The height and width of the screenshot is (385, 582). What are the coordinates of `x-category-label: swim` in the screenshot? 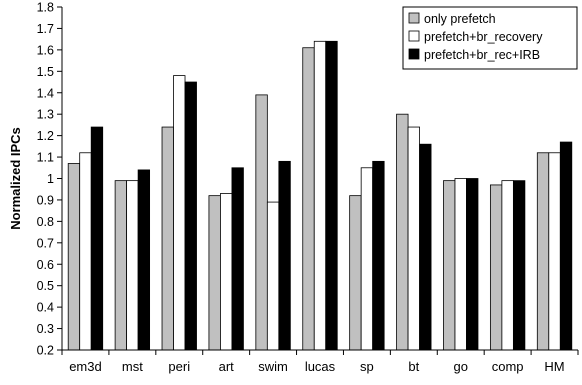 It's located at (273, 366).